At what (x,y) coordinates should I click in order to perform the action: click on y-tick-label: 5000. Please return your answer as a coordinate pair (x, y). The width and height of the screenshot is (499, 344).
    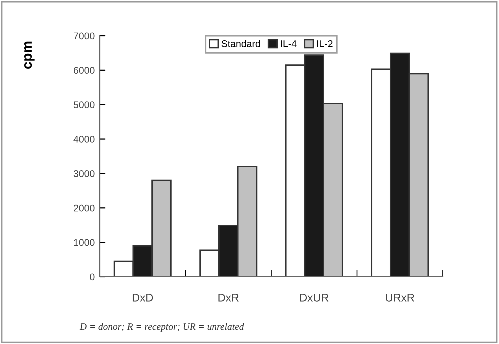
    Looking at the image, I should click on (84, 105).